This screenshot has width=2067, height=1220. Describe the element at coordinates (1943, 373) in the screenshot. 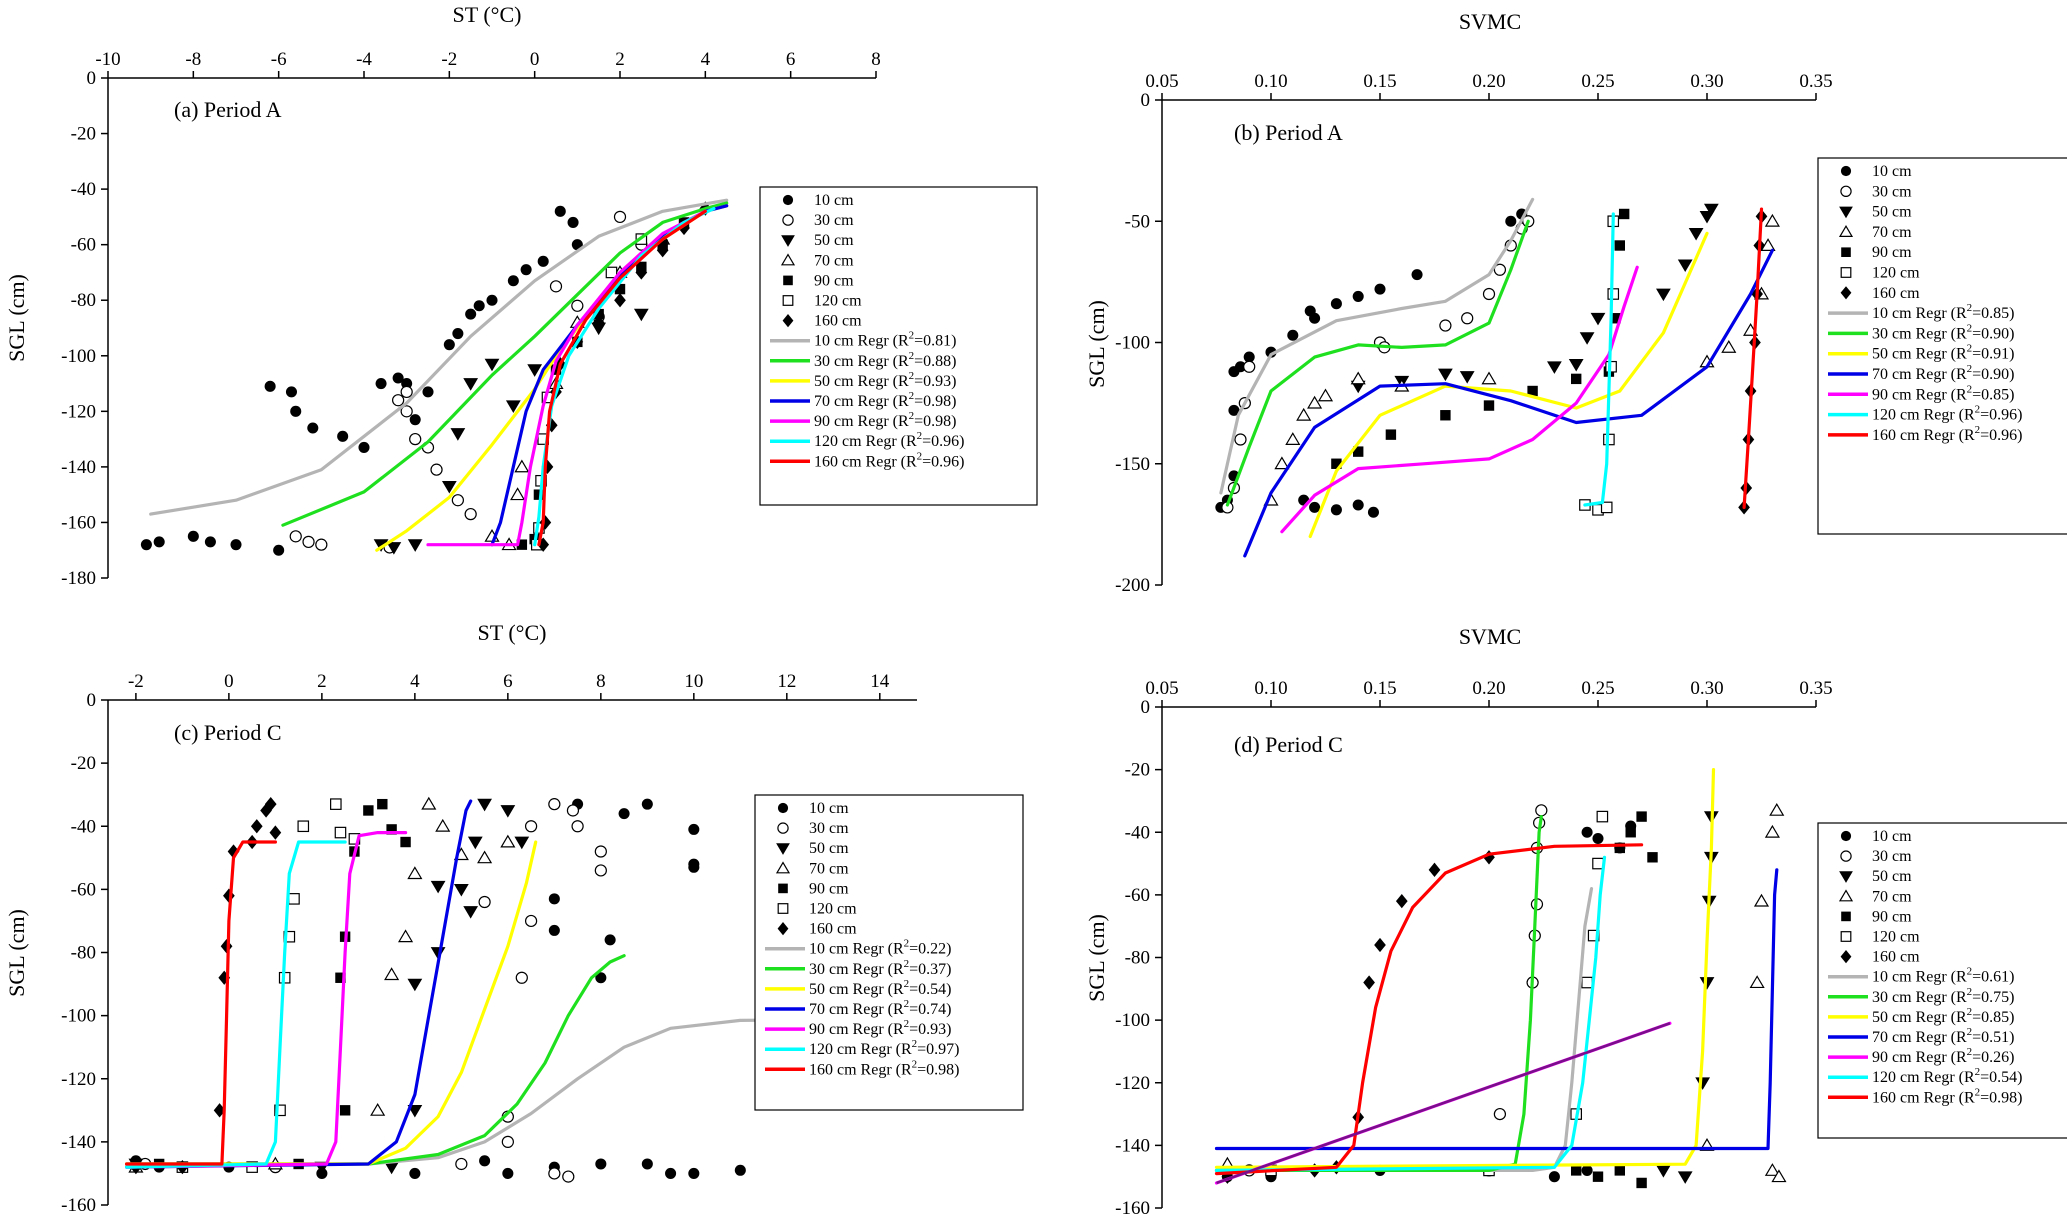

I see `legend-regression-label: 70 cm Regr (R2=0.90)` at that location.